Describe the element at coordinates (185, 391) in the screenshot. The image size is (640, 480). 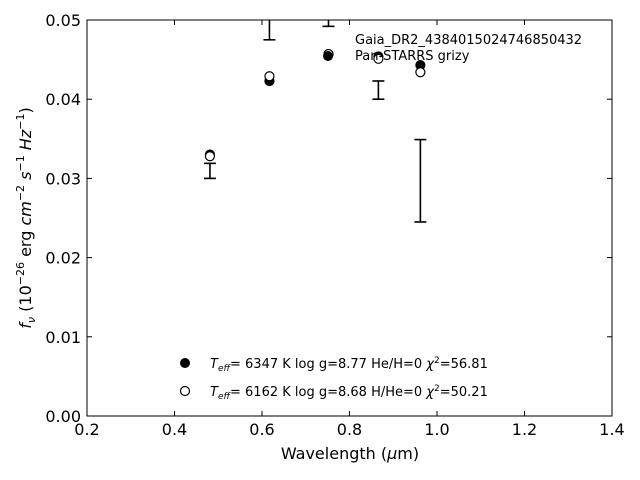
I see `legend-db-marker` at that location.